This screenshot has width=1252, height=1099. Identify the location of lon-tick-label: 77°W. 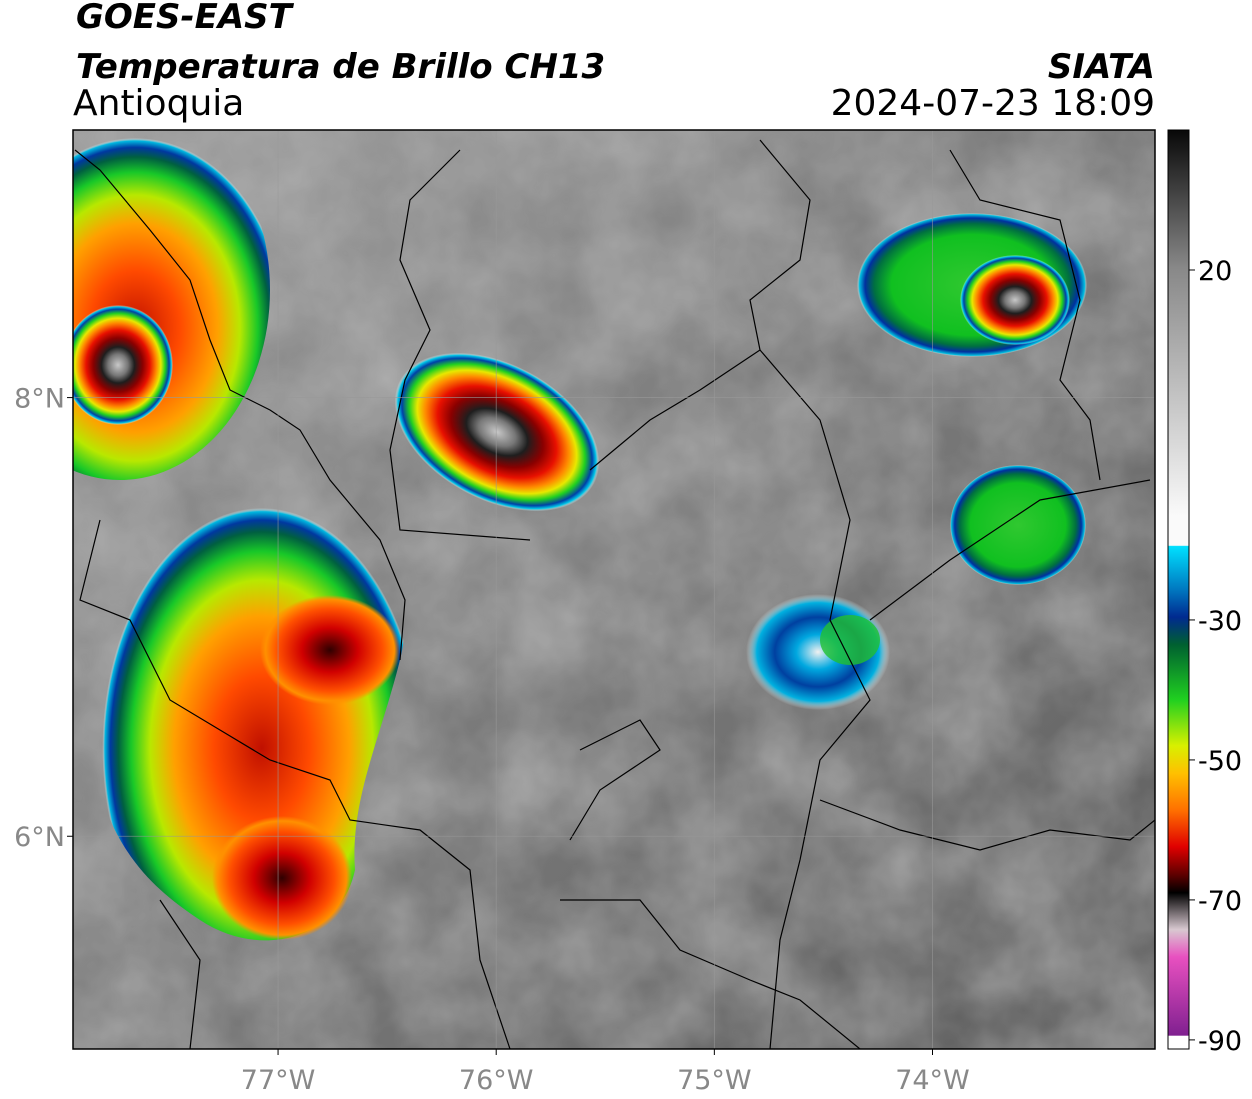
(278, 1080).